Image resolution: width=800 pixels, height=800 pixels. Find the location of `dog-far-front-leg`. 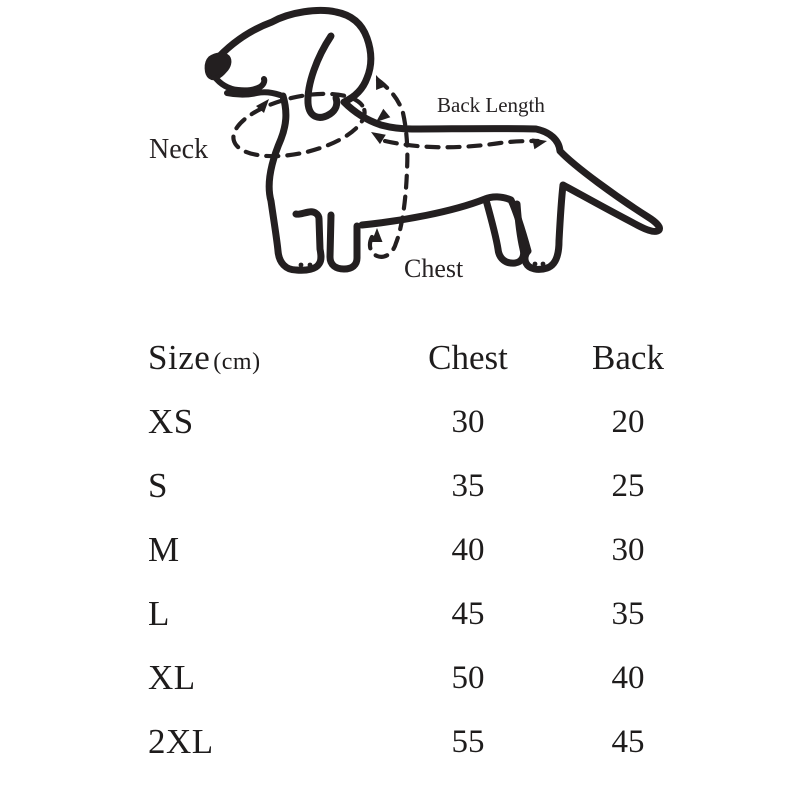

dog-far-front-leg is located at coordinates (343, 242).